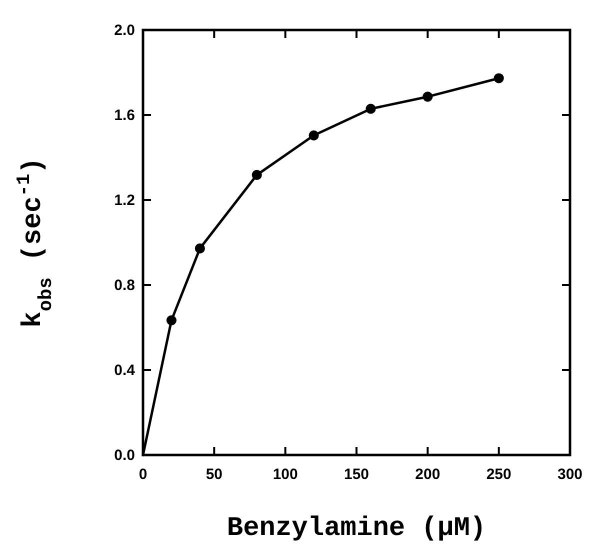 The image size is (596, 545). I want to click on x-tick-label: 300, so click(570, 474).